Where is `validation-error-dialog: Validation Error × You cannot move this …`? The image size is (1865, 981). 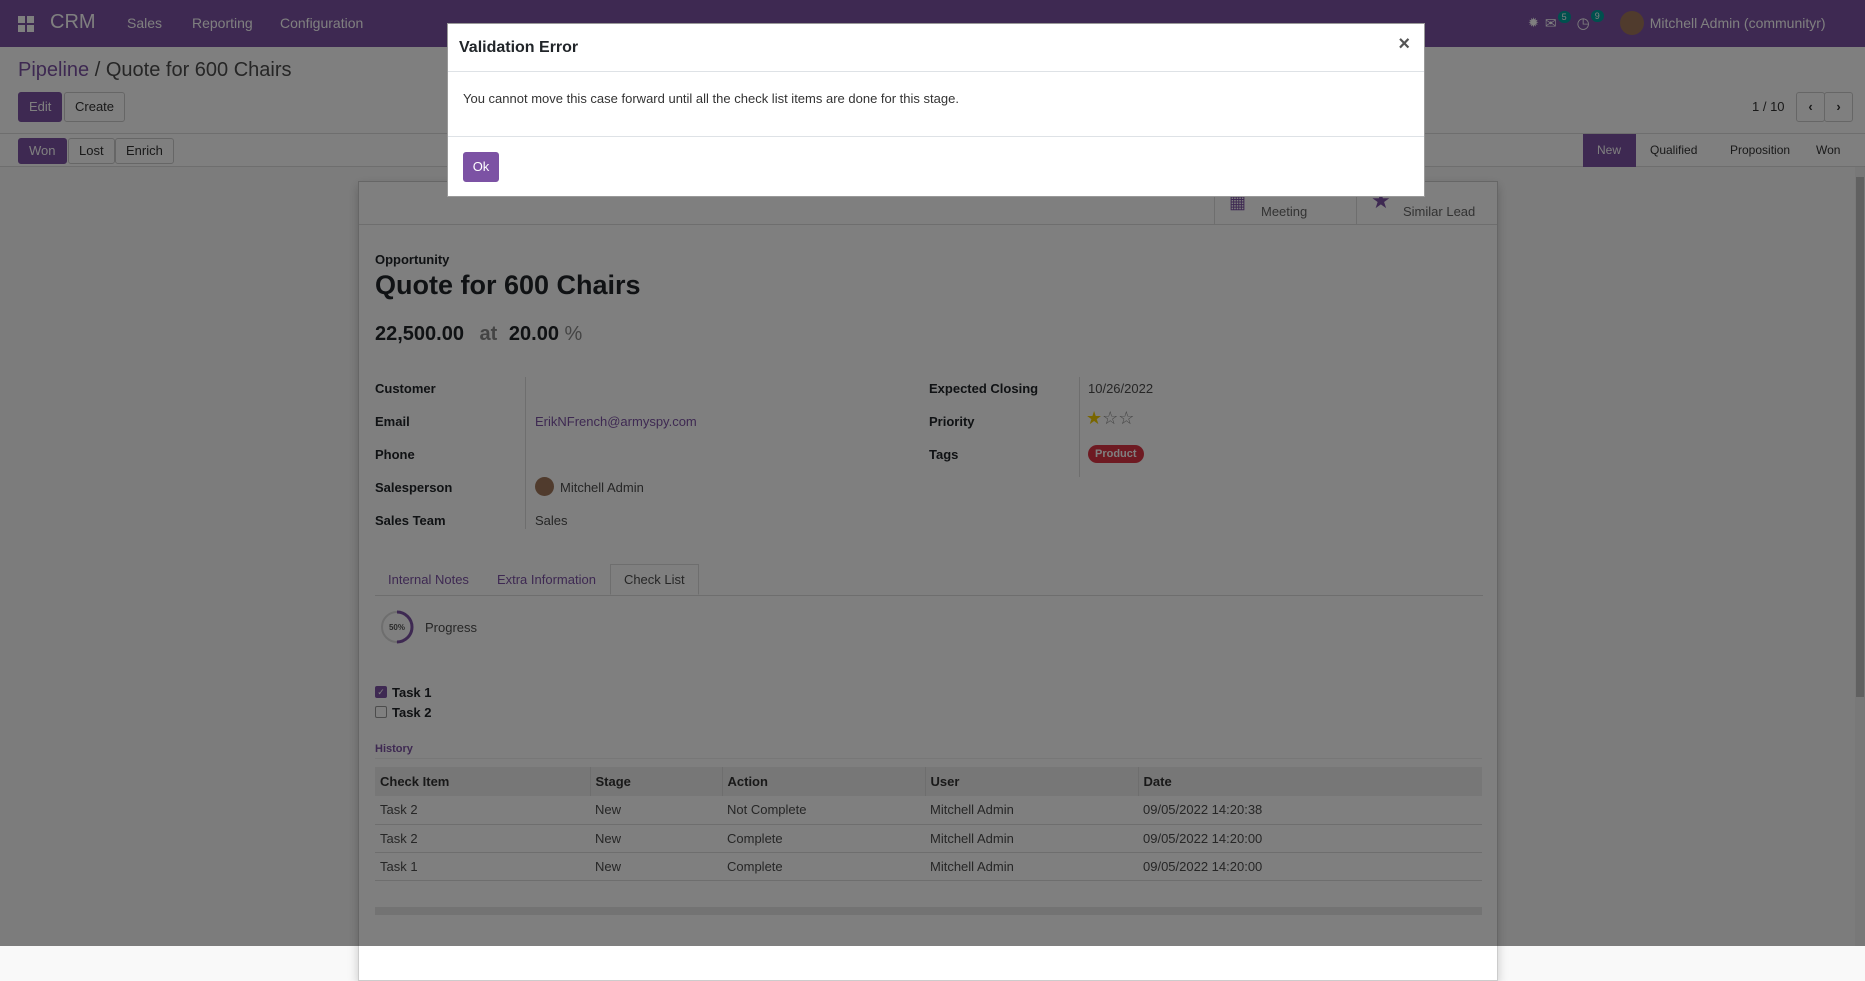 validation-error-dialog: Validation Error × You cannot move this … is located at coordinates (936, 110).